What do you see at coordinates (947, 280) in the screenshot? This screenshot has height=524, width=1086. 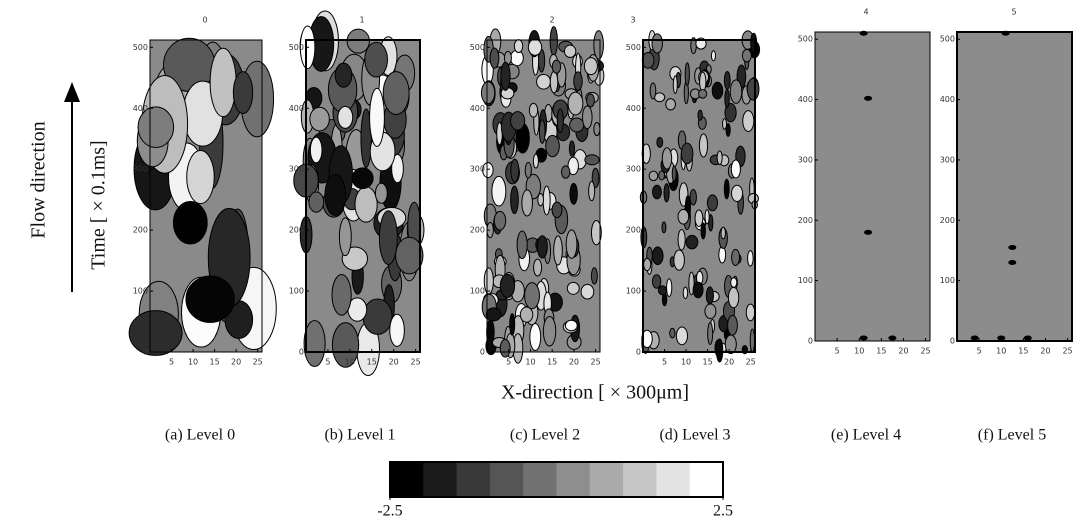 I see `y-tick-label: 100` at bounding box center [947, 280].